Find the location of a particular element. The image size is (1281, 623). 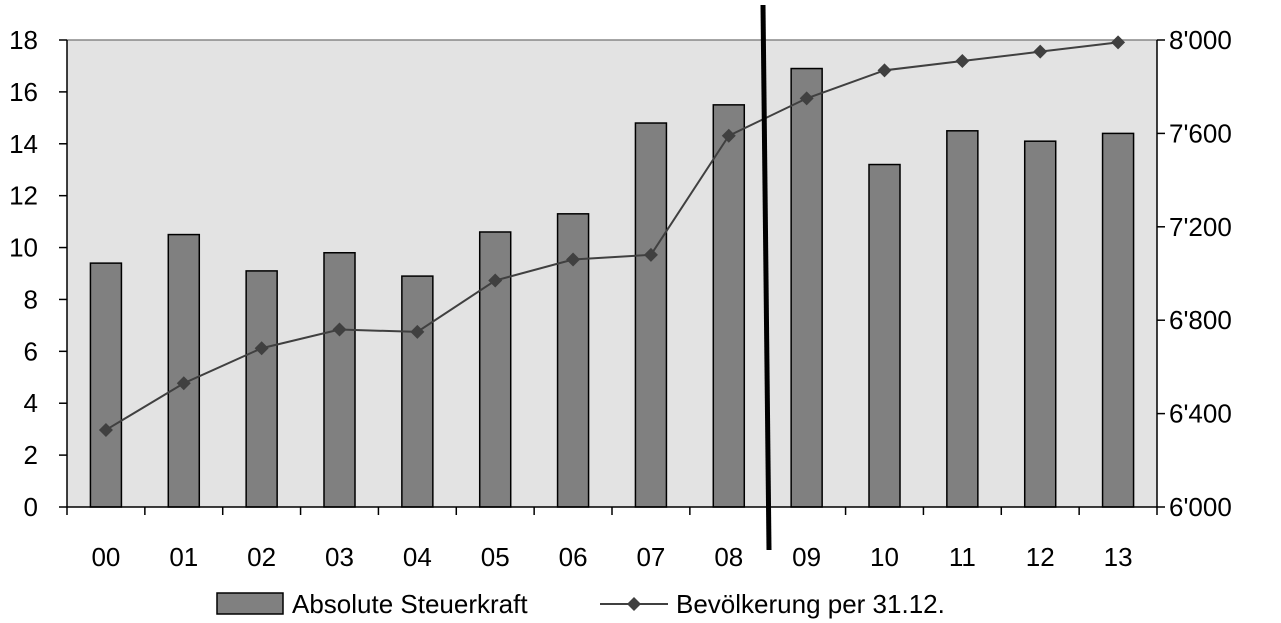

left-tick-label-0: 0 is located at coordinates (31, 507).